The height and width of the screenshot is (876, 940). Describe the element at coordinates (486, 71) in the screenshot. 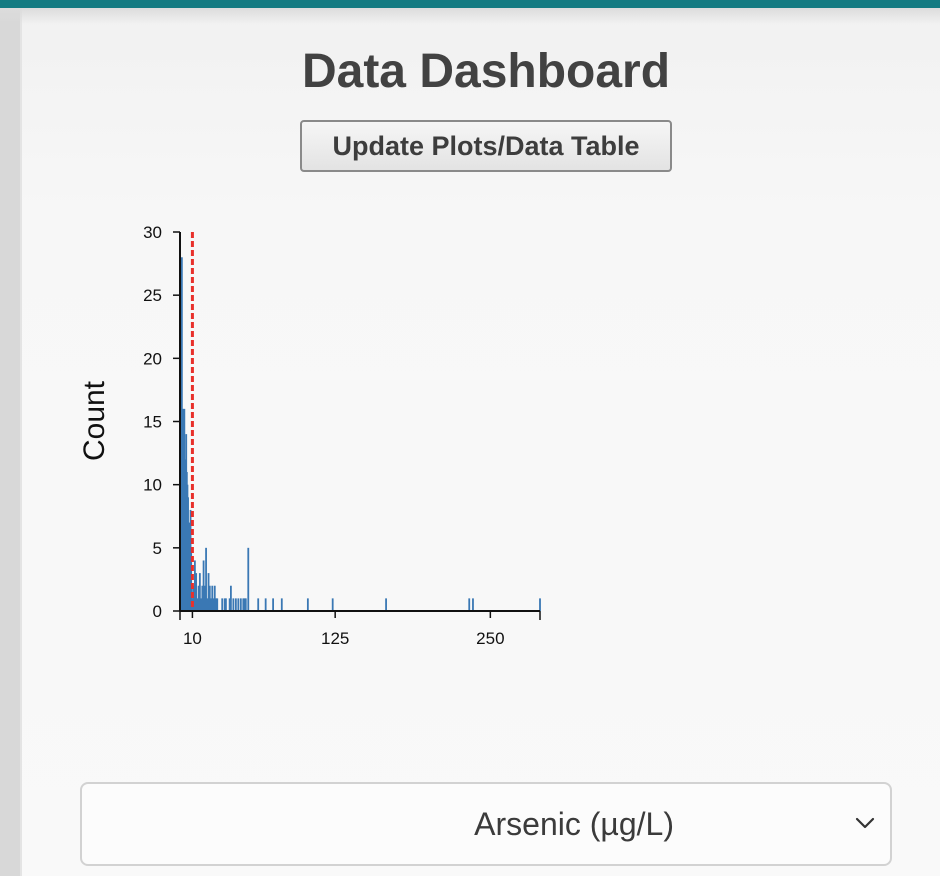

I see `page-title: Data Dashboard` at that location.